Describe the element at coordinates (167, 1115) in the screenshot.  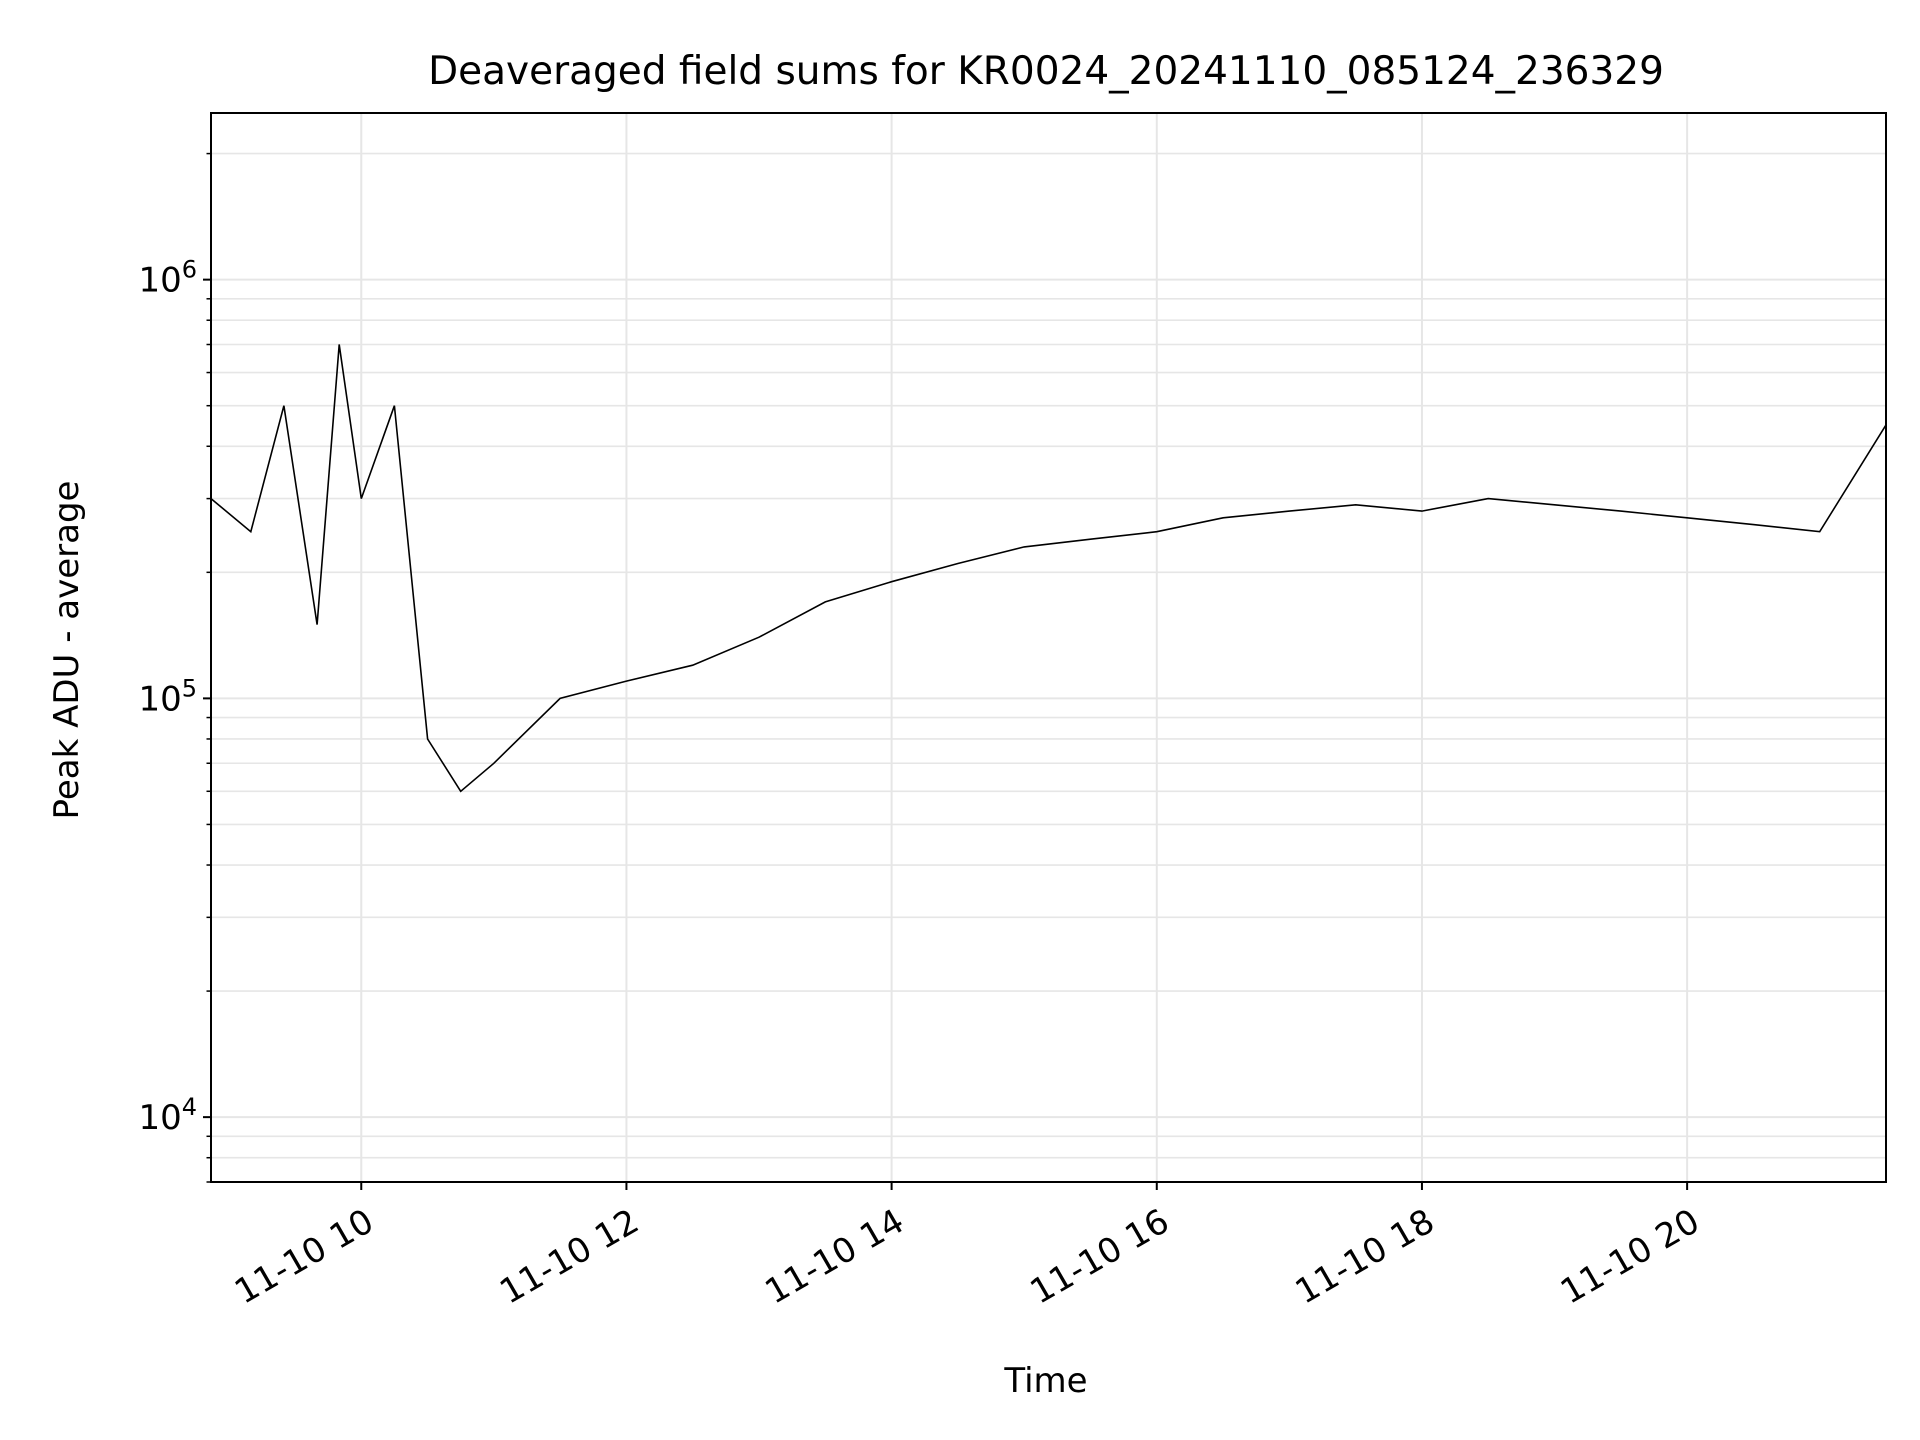
I see `y-tick-label: 10⁴` at that location.